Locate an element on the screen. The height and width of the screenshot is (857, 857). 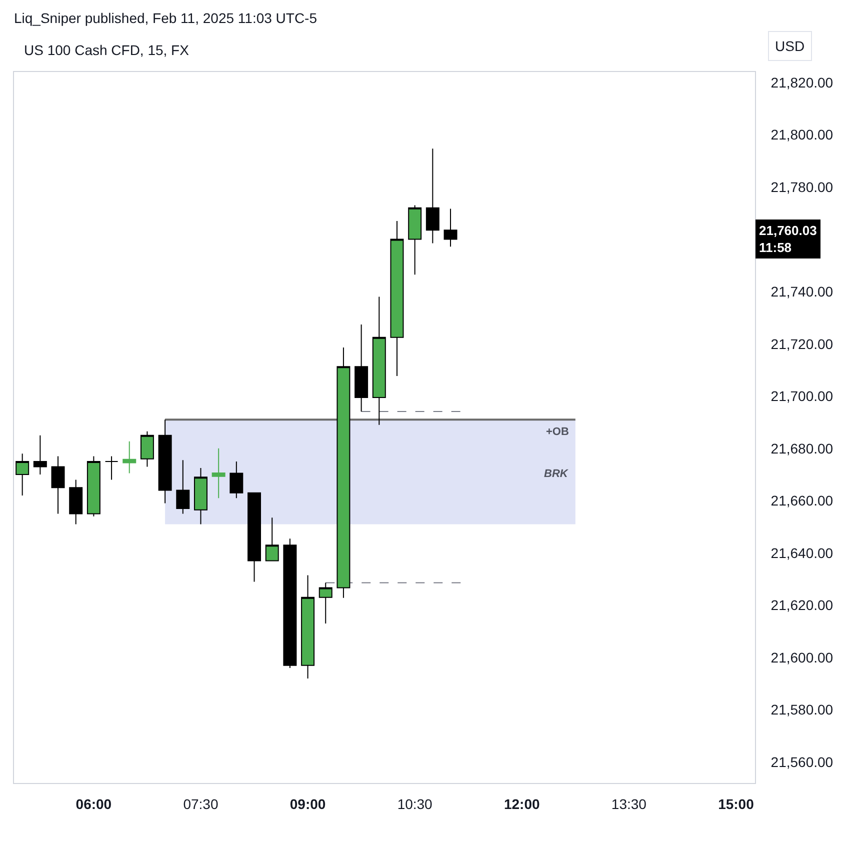
y-tick-label: 21,780.00 is located at coordinates (802, 186).